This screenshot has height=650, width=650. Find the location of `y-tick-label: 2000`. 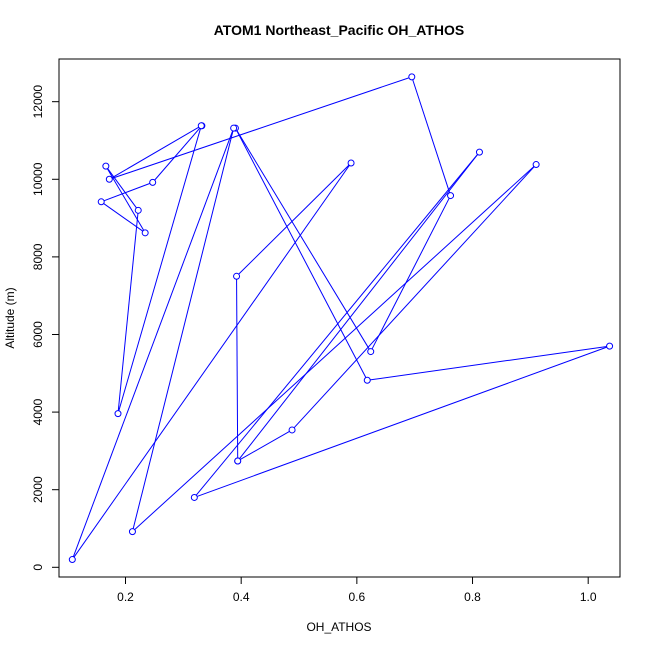

y-tick-label: 2000 is located at coordinates (38, 489).